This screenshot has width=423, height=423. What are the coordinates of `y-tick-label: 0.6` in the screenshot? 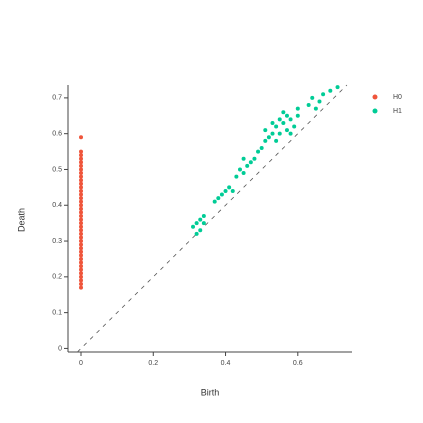 It's located at (57, 134).